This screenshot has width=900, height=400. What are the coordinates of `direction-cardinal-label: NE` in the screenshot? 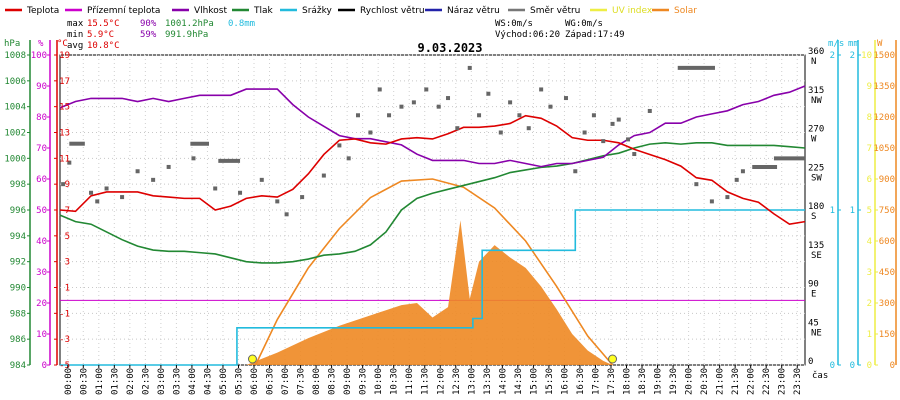 It's located at (816, 333).